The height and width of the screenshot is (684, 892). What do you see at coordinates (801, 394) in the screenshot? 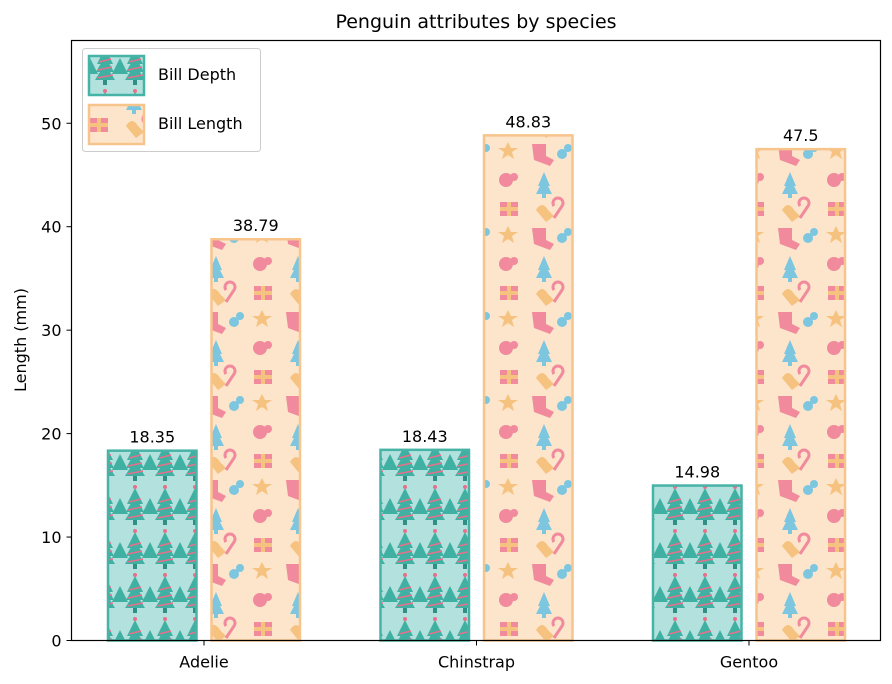
I see `bar-bill-length-gentoo` at bounding box center [801, 394].